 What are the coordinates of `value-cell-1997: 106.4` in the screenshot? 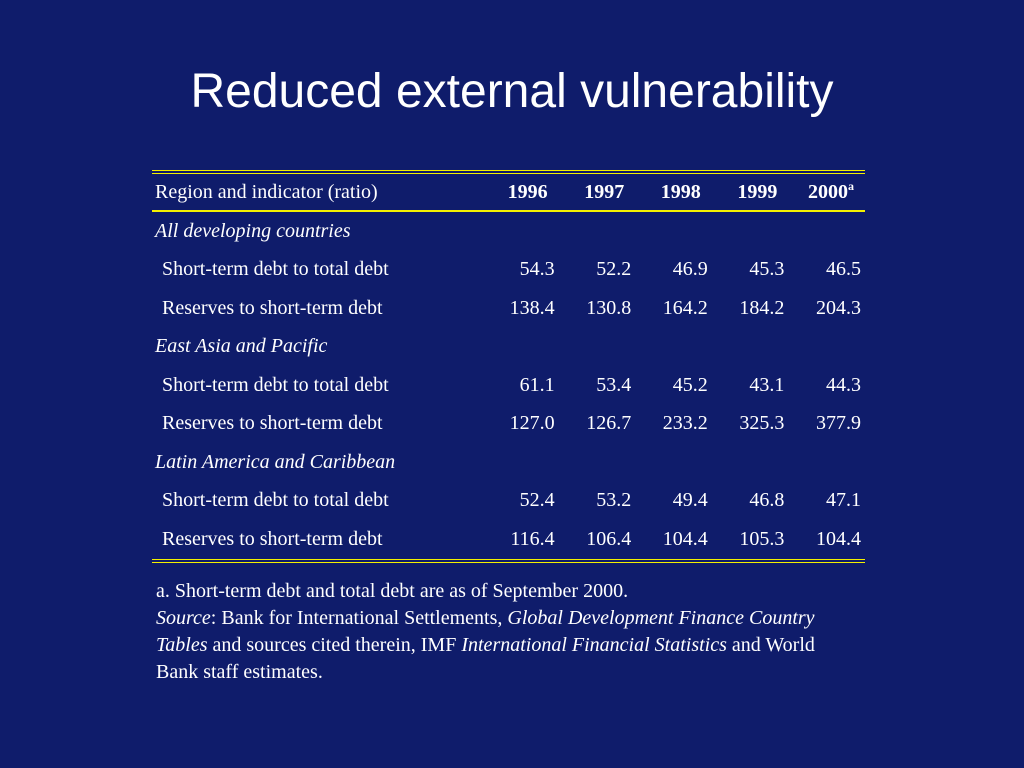 It's located at (609, 538).